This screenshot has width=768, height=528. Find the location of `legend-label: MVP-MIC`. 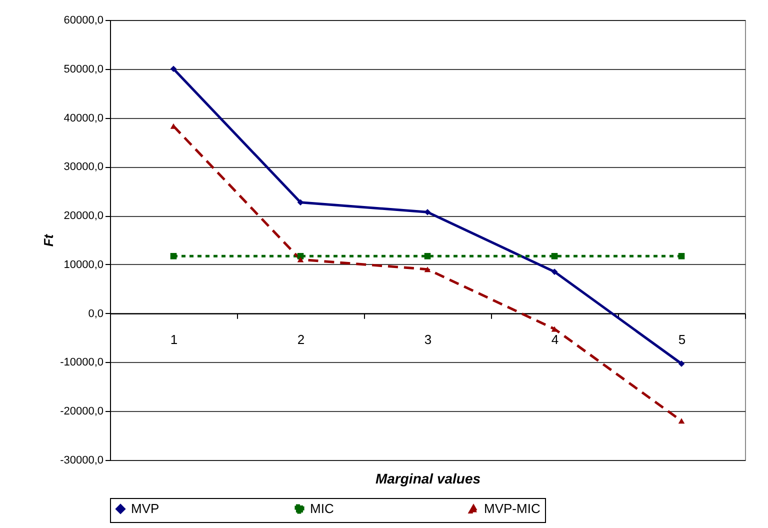

legend-label: MVP-MIC is located at coordinates (512, 508).